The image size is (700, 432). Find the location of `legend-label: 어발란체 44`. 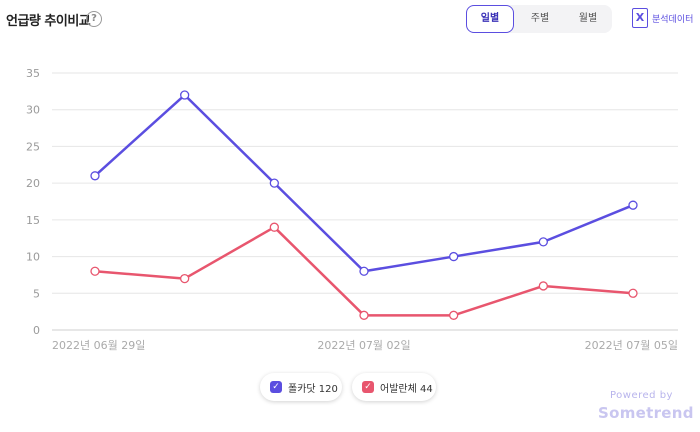

legend-label: 어발란체 44 is located at coordinates (406, 387).